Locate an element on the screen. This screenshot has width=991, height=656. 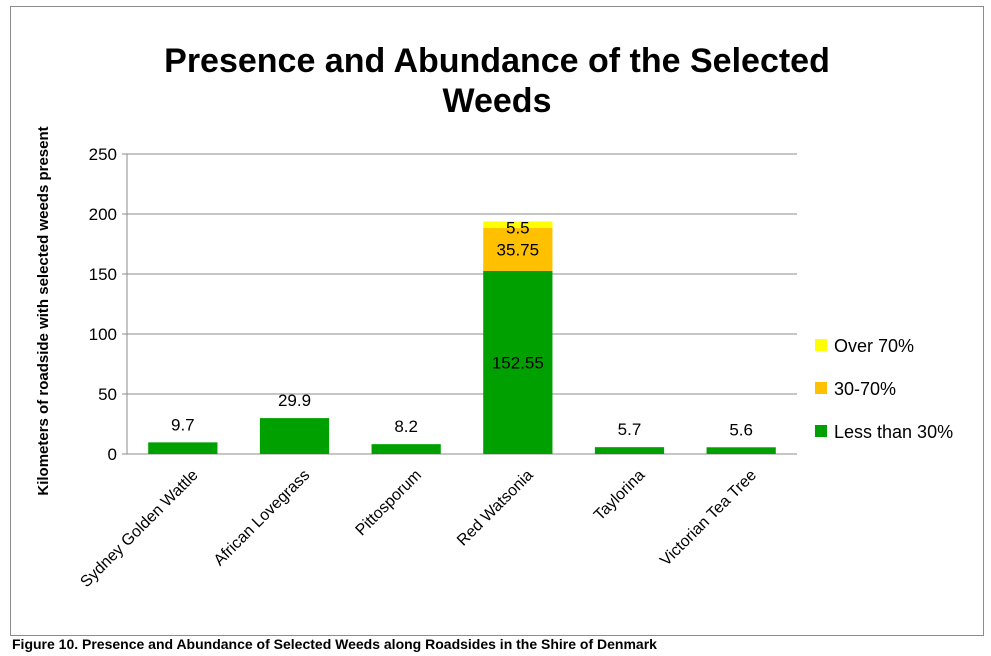
x-tick-label: Red Watsonia is located at coordinates (495, 508).